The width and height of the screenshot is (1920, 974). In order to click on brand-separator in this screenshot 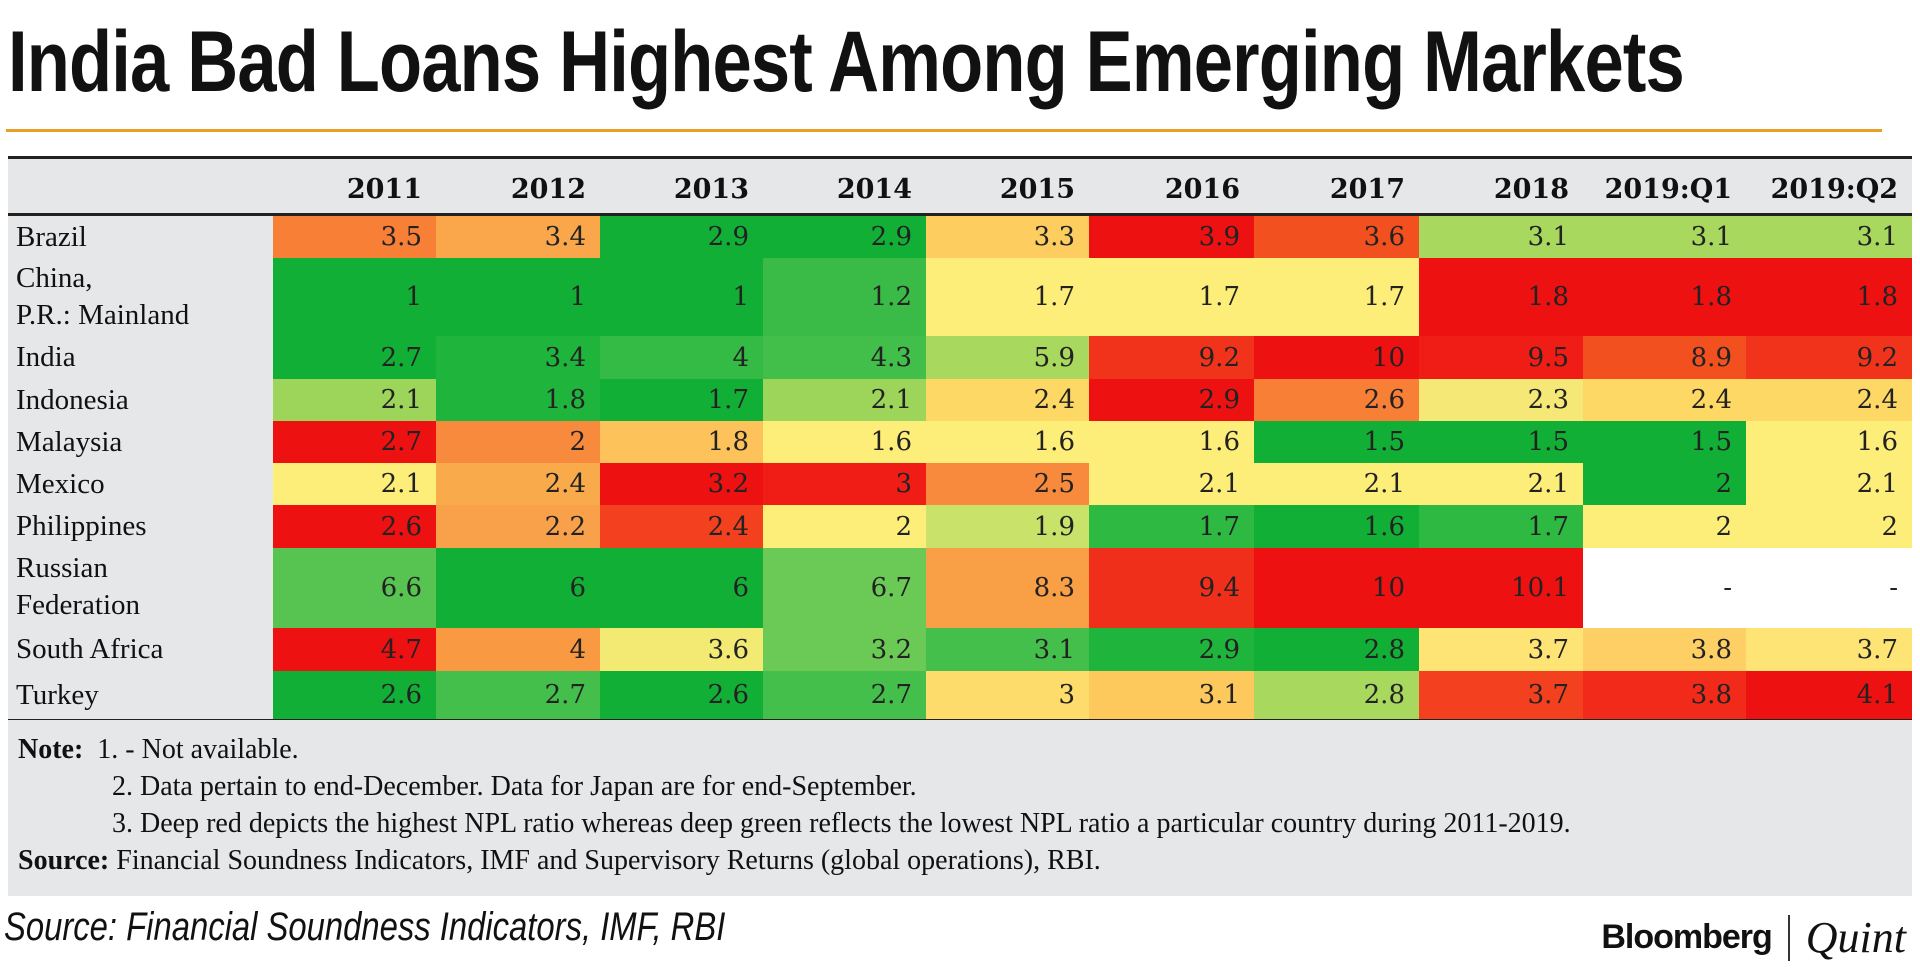, I will do `click(1788, 937)`.